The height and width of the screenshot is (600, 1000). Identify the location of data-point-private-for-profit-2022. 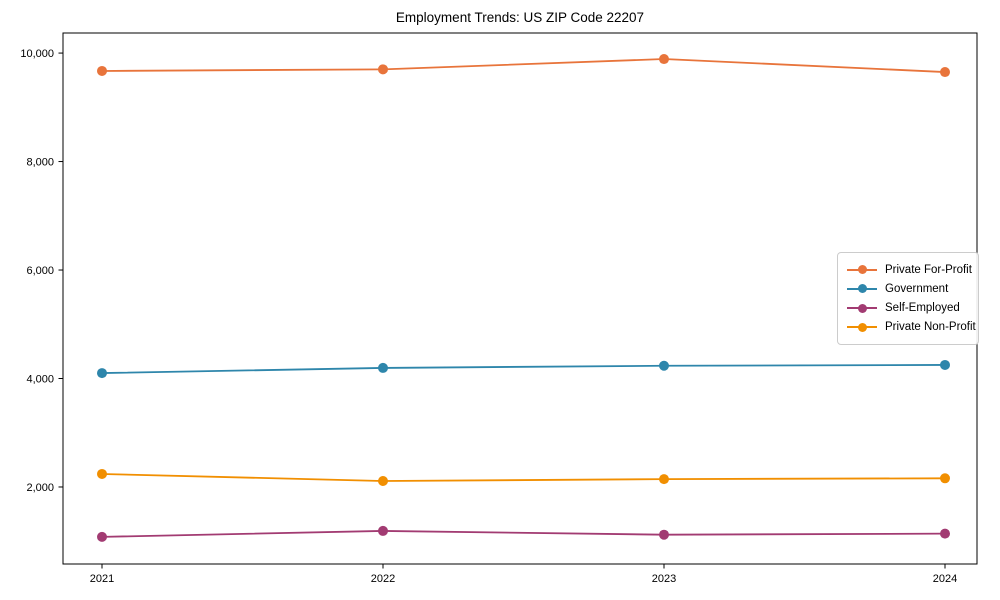
(383, 69).